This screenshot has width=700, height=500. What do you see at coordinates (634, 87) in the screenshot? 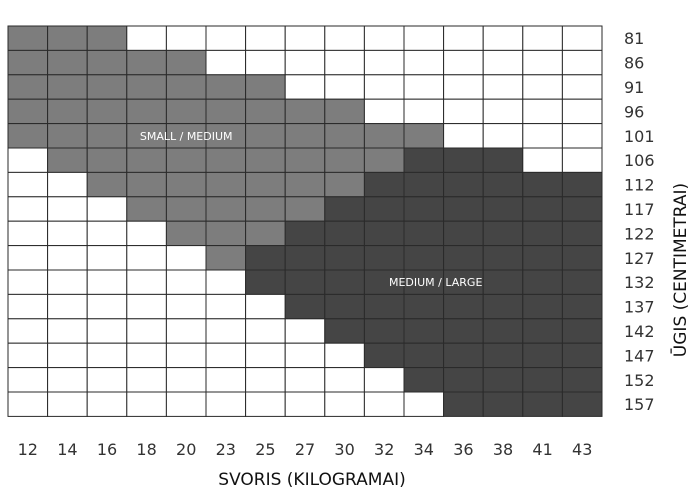
I see `y-tick-label: 91` at bounding box center [634, 87].